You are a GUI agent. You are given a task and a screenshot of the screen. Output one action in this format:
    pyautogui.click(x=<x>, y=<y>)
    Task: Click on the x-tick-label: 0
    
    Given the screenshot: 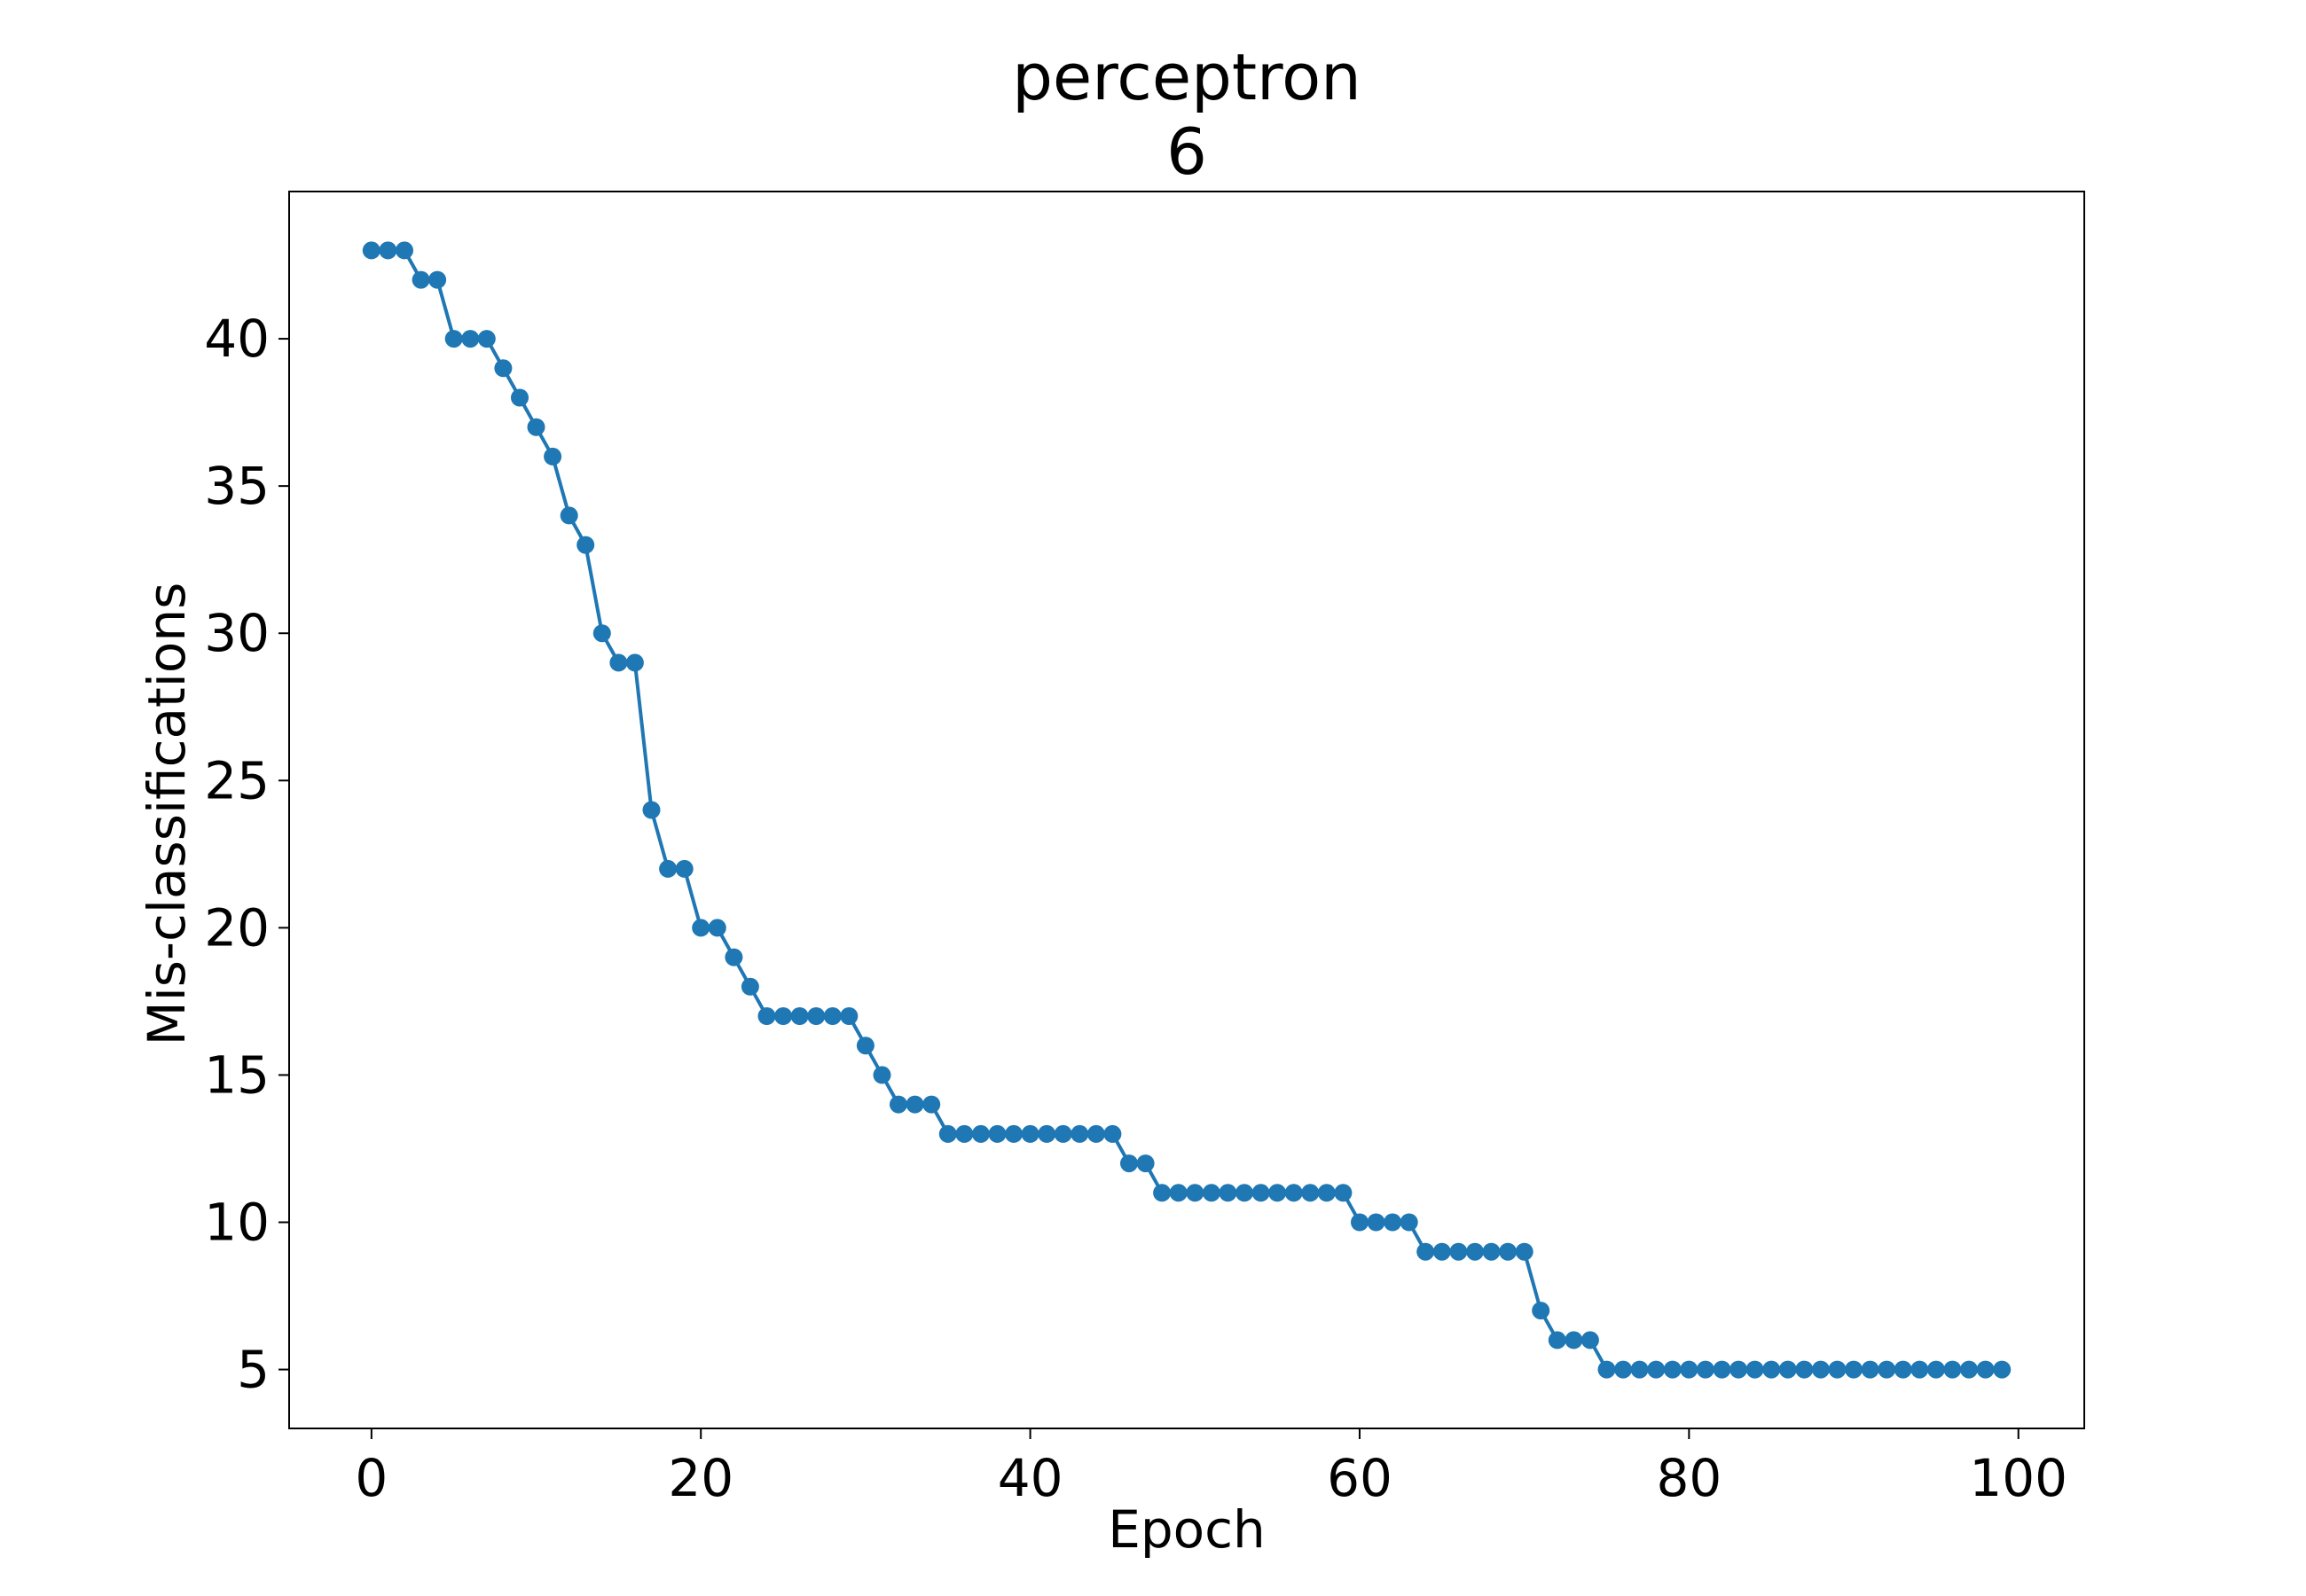 What is the action you would take?
    pyautogui.click(x=371, y=1478)
    